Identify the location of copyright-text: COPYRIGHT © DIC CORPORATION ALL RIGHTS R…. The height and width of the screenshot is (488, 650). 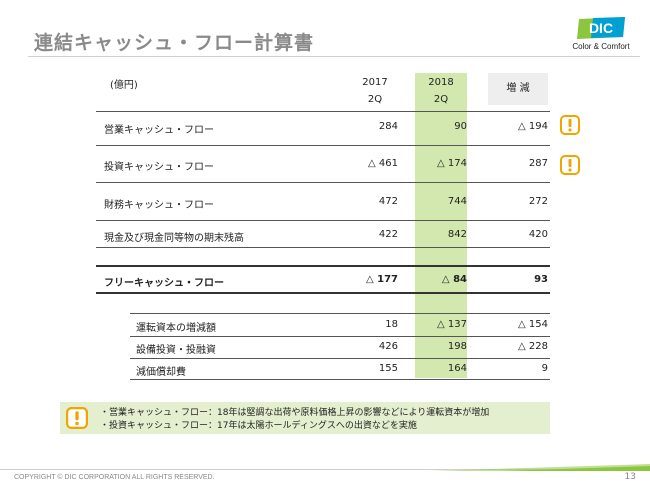
(114, 477).